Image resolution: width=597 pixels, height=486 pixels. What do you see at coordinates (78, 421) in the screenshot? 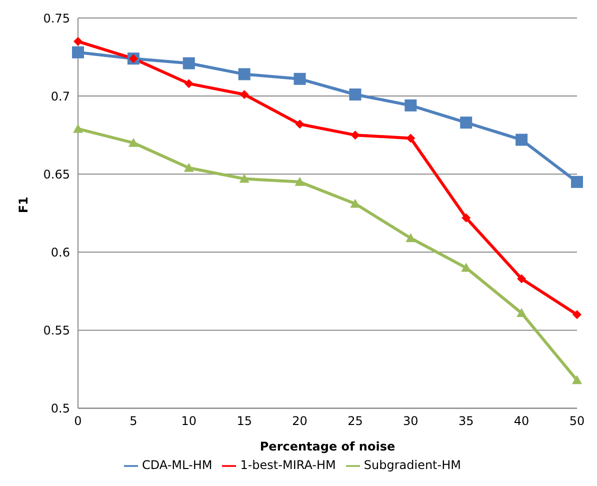
I see `x-tick-label: 0` at bounding box center [78, 421].